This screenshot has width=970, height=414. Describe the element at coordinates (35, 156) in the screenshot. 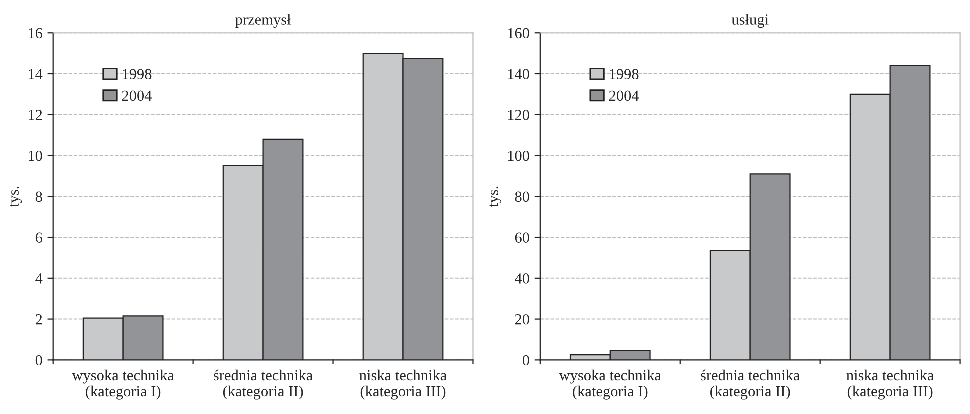

I see `y-tick-label: 10` at that location.